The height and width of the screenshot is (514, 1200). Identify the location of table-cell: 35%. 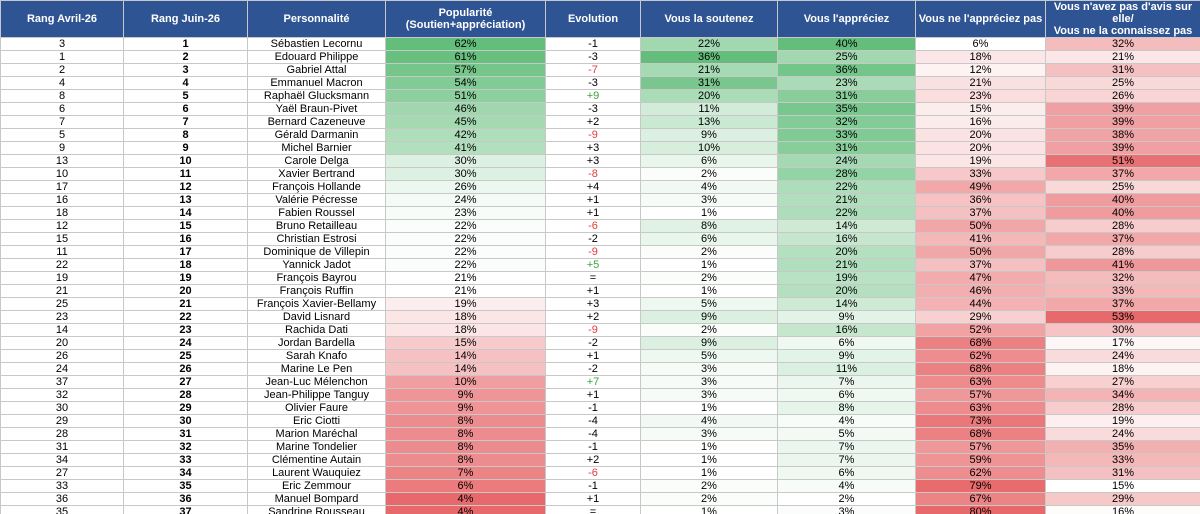
(1122, 447).